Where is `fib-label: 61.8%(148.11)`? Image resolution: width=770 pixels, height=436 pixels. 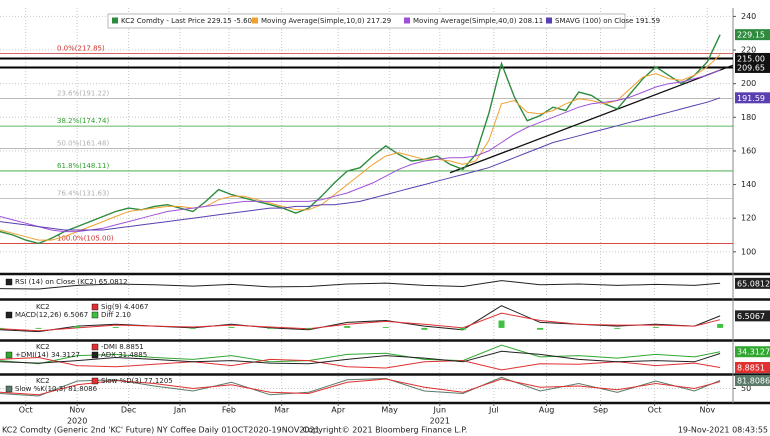
fib-label: 61.8%(148.11) is located at coordinates (83, 166).